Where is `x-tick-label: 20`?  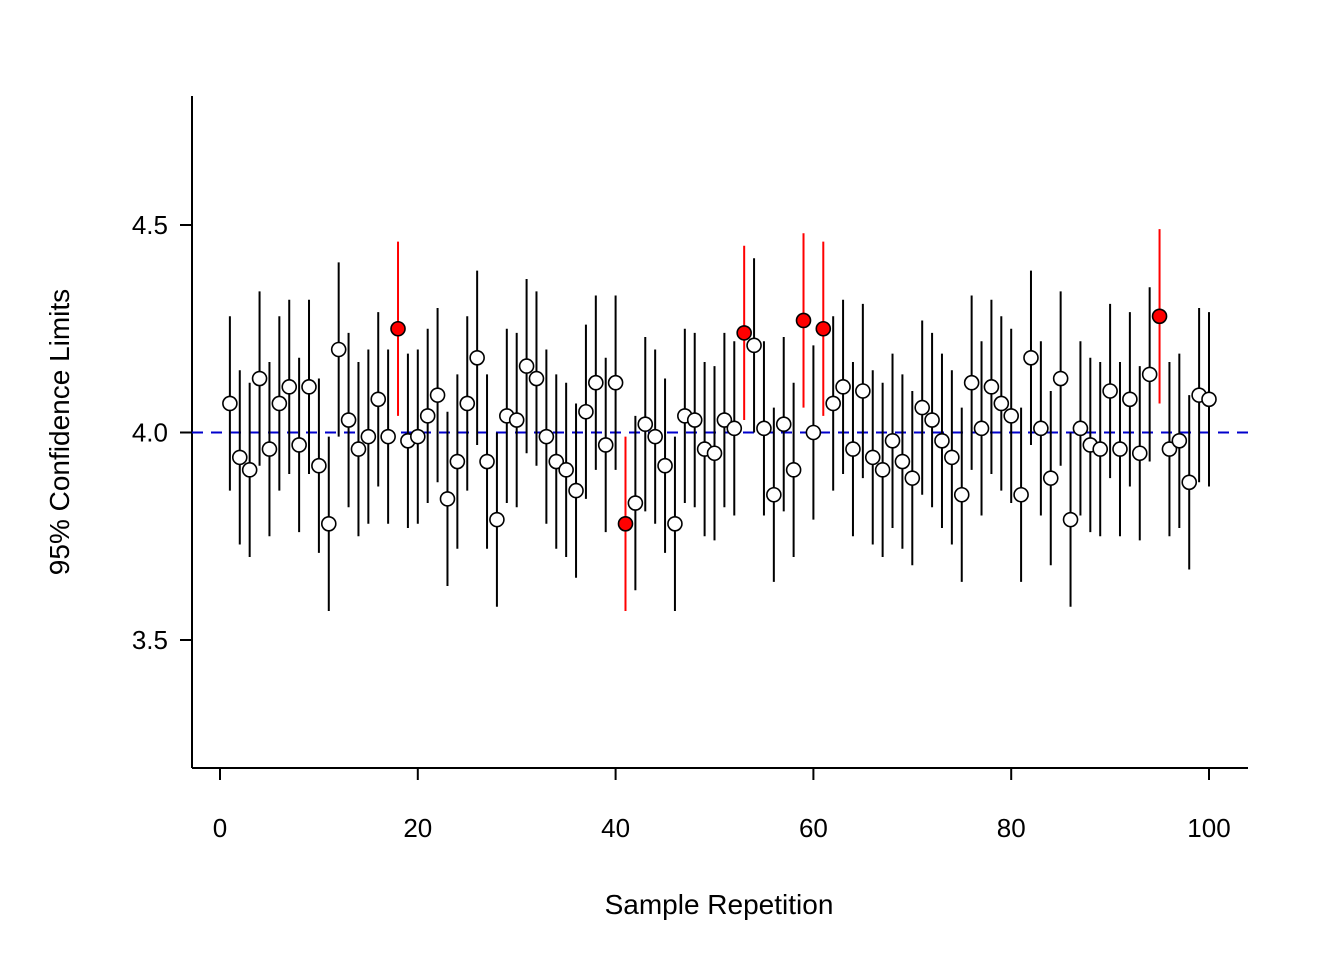 x-tick-label: 20 is located at coordinates (417, 828).